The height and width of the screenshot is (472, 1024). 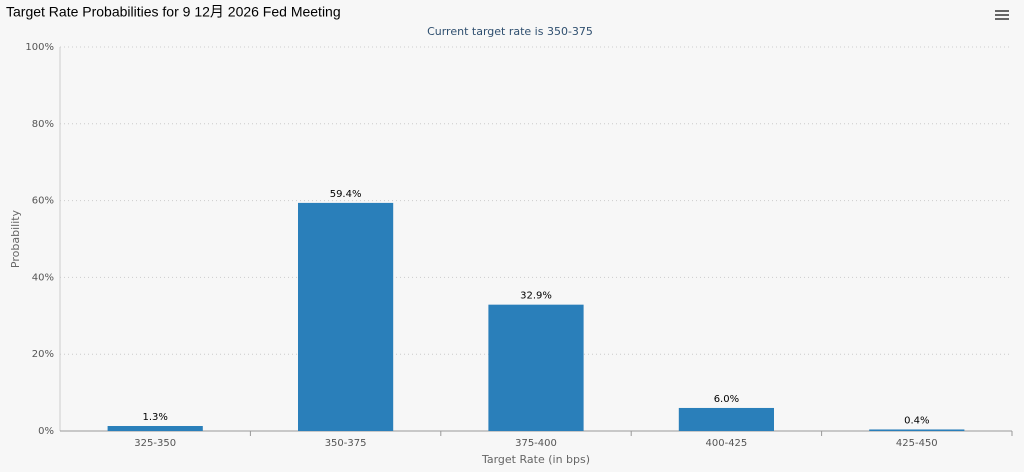 I want to click on data-label: 59.4%, so click(x=346, y=194).